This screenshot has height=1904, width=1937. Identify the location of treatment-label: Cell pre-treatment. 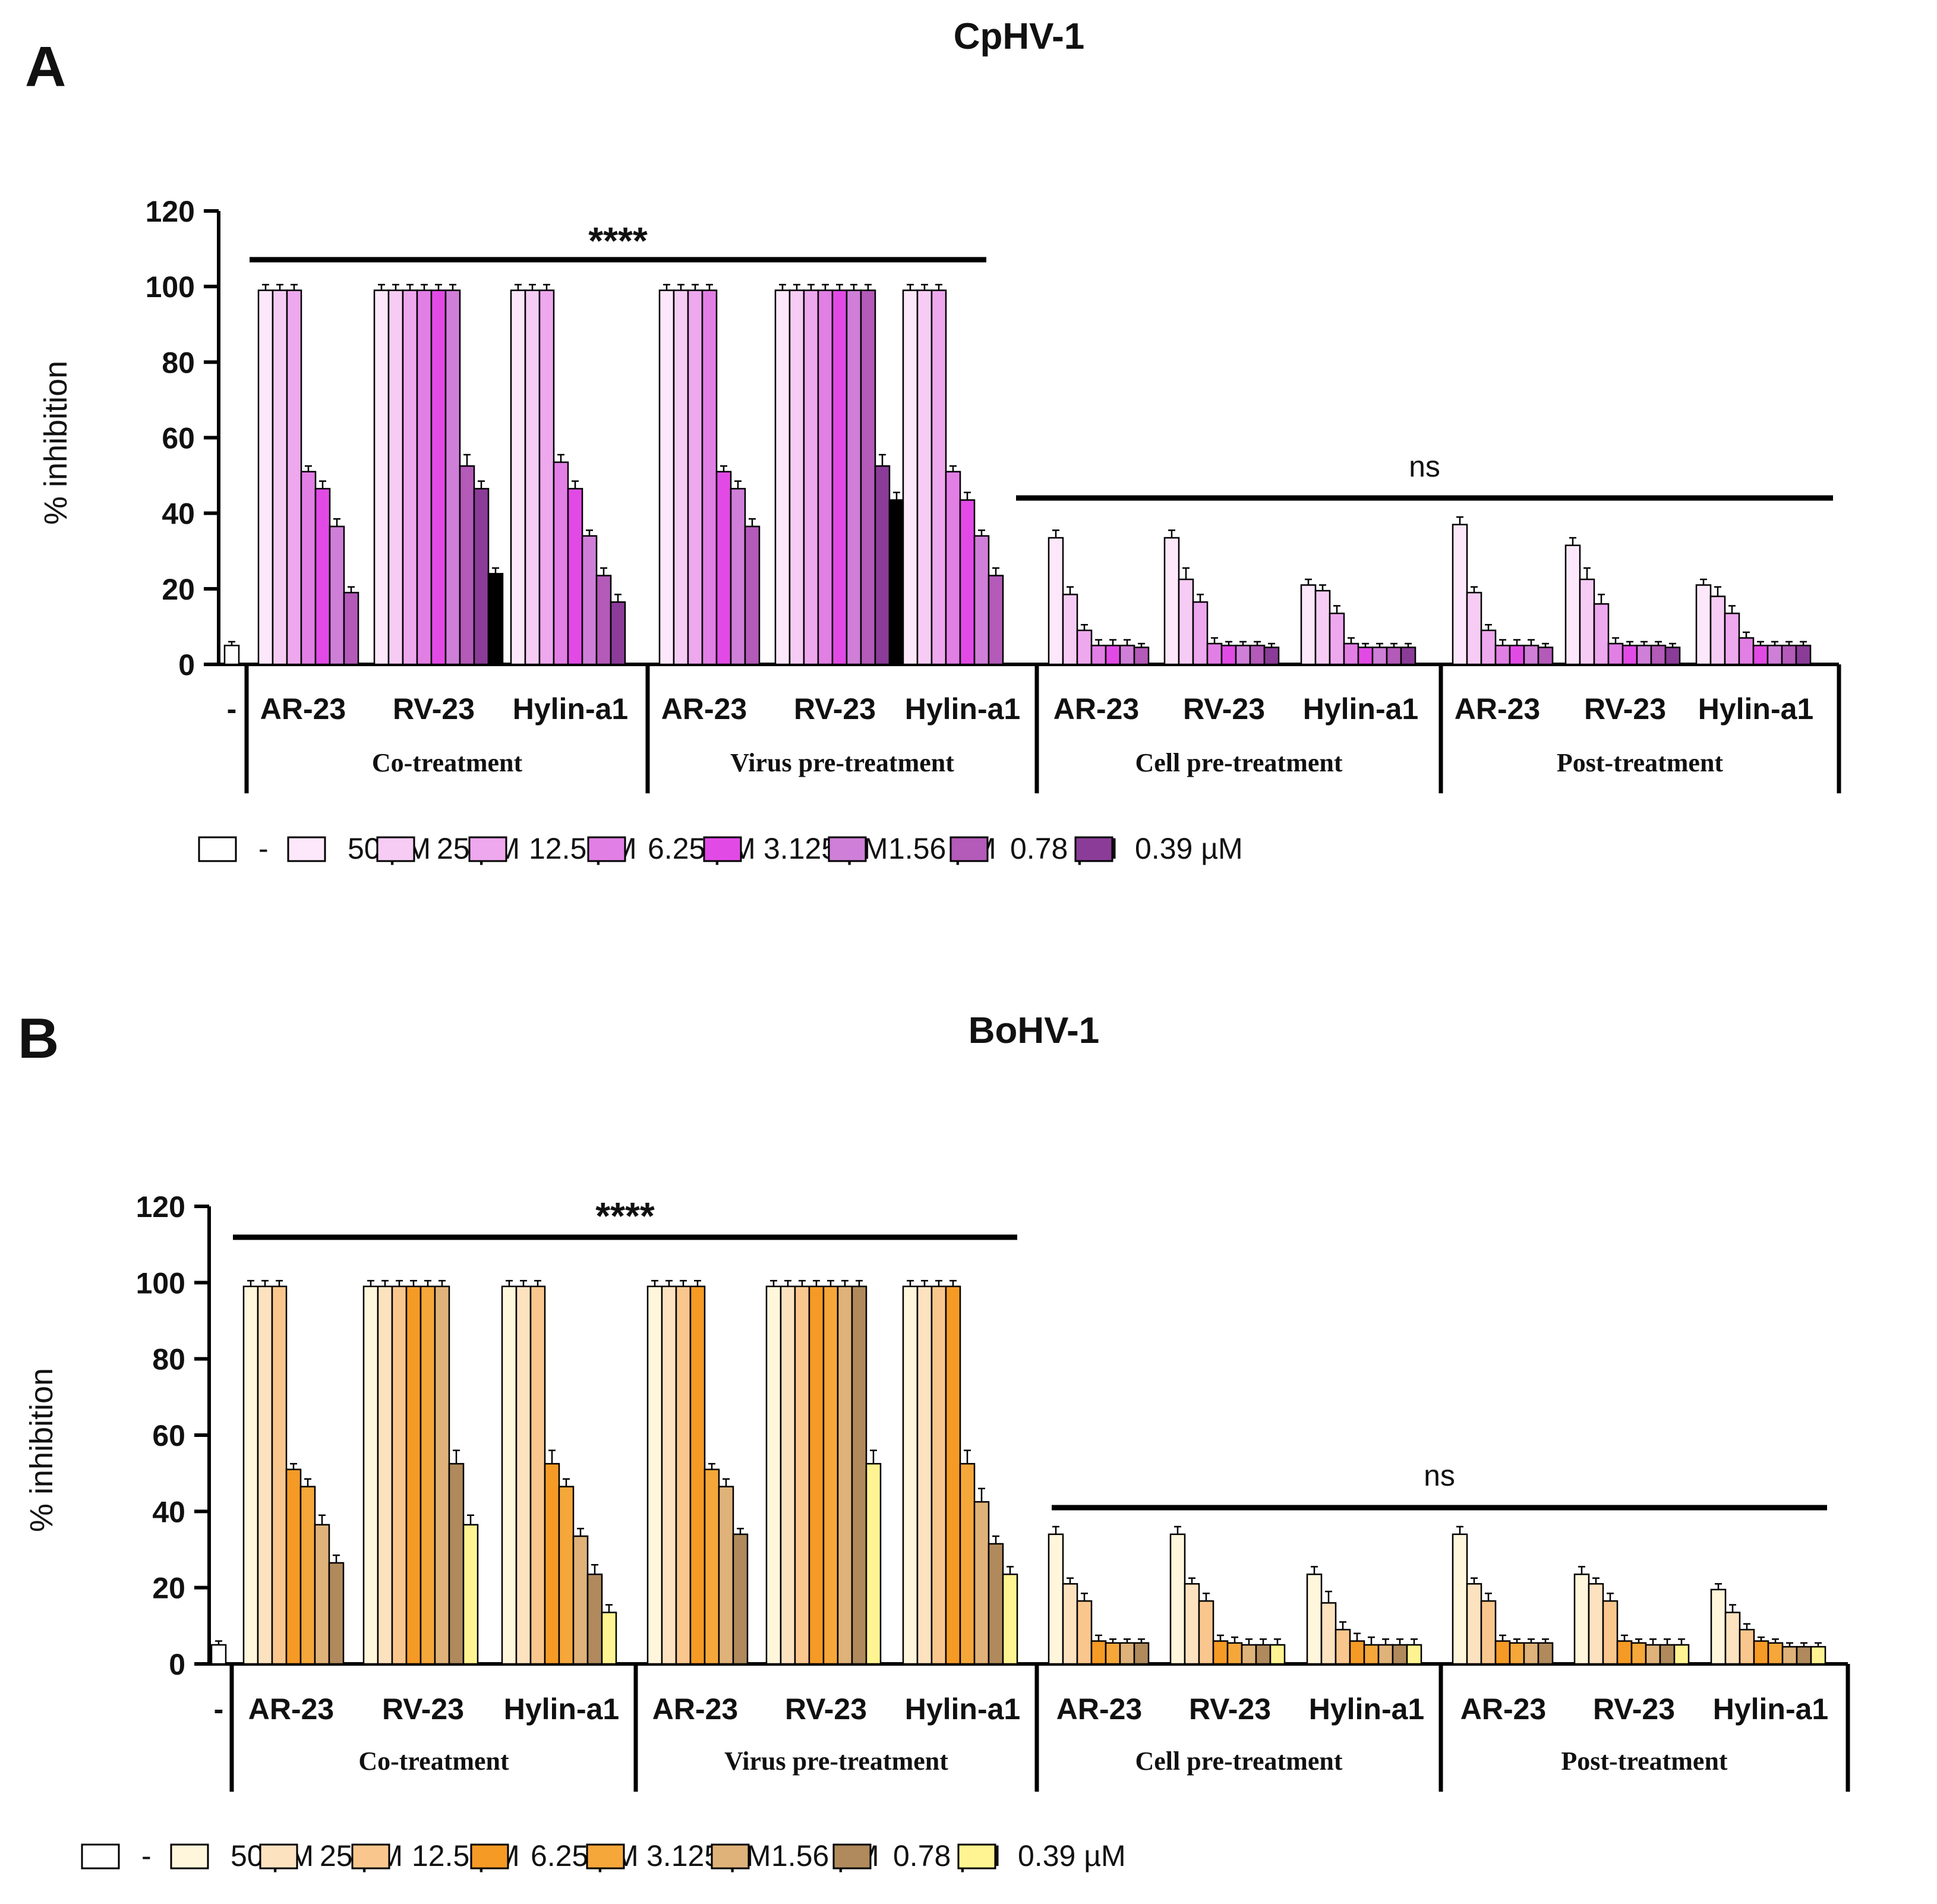
(1238, 762).